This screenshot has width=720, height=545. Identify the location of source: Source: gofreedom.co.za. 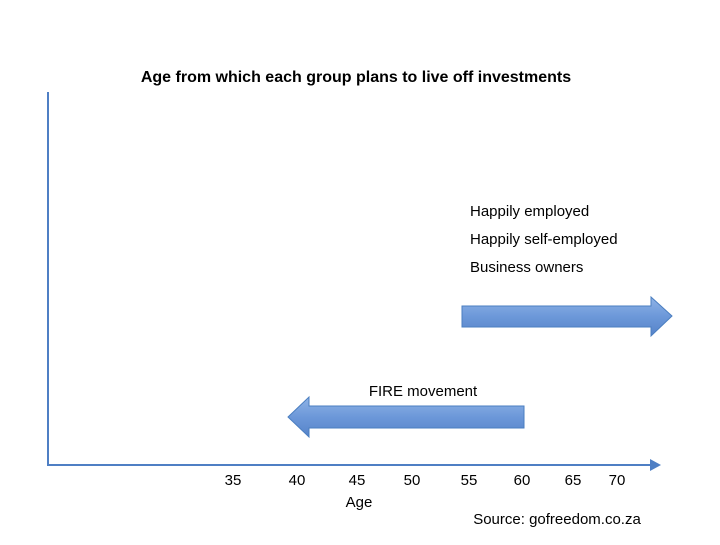
(557, 519).